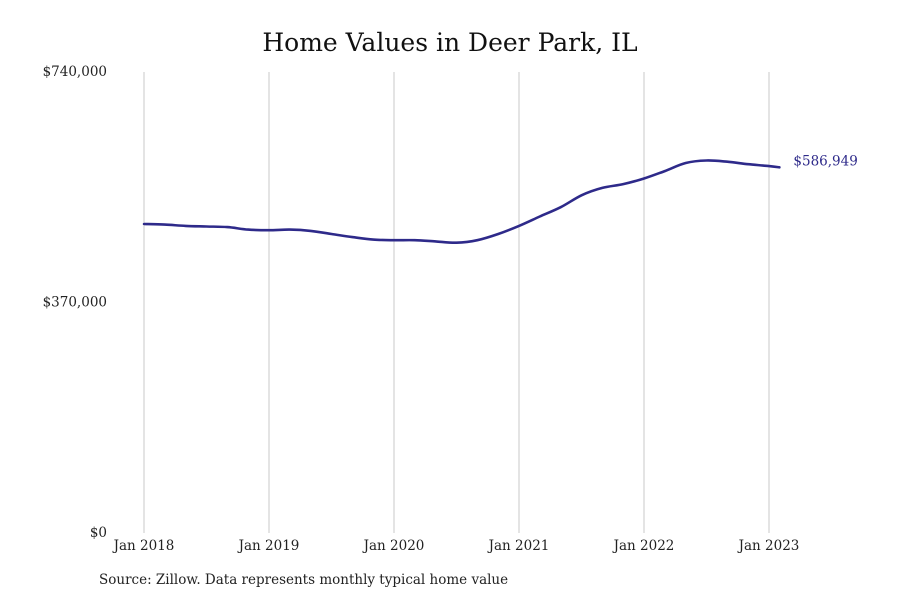 The height and width of the screenshot is (600, 900). I want to click on end-label-layer: $586,949, so click(825, 161).